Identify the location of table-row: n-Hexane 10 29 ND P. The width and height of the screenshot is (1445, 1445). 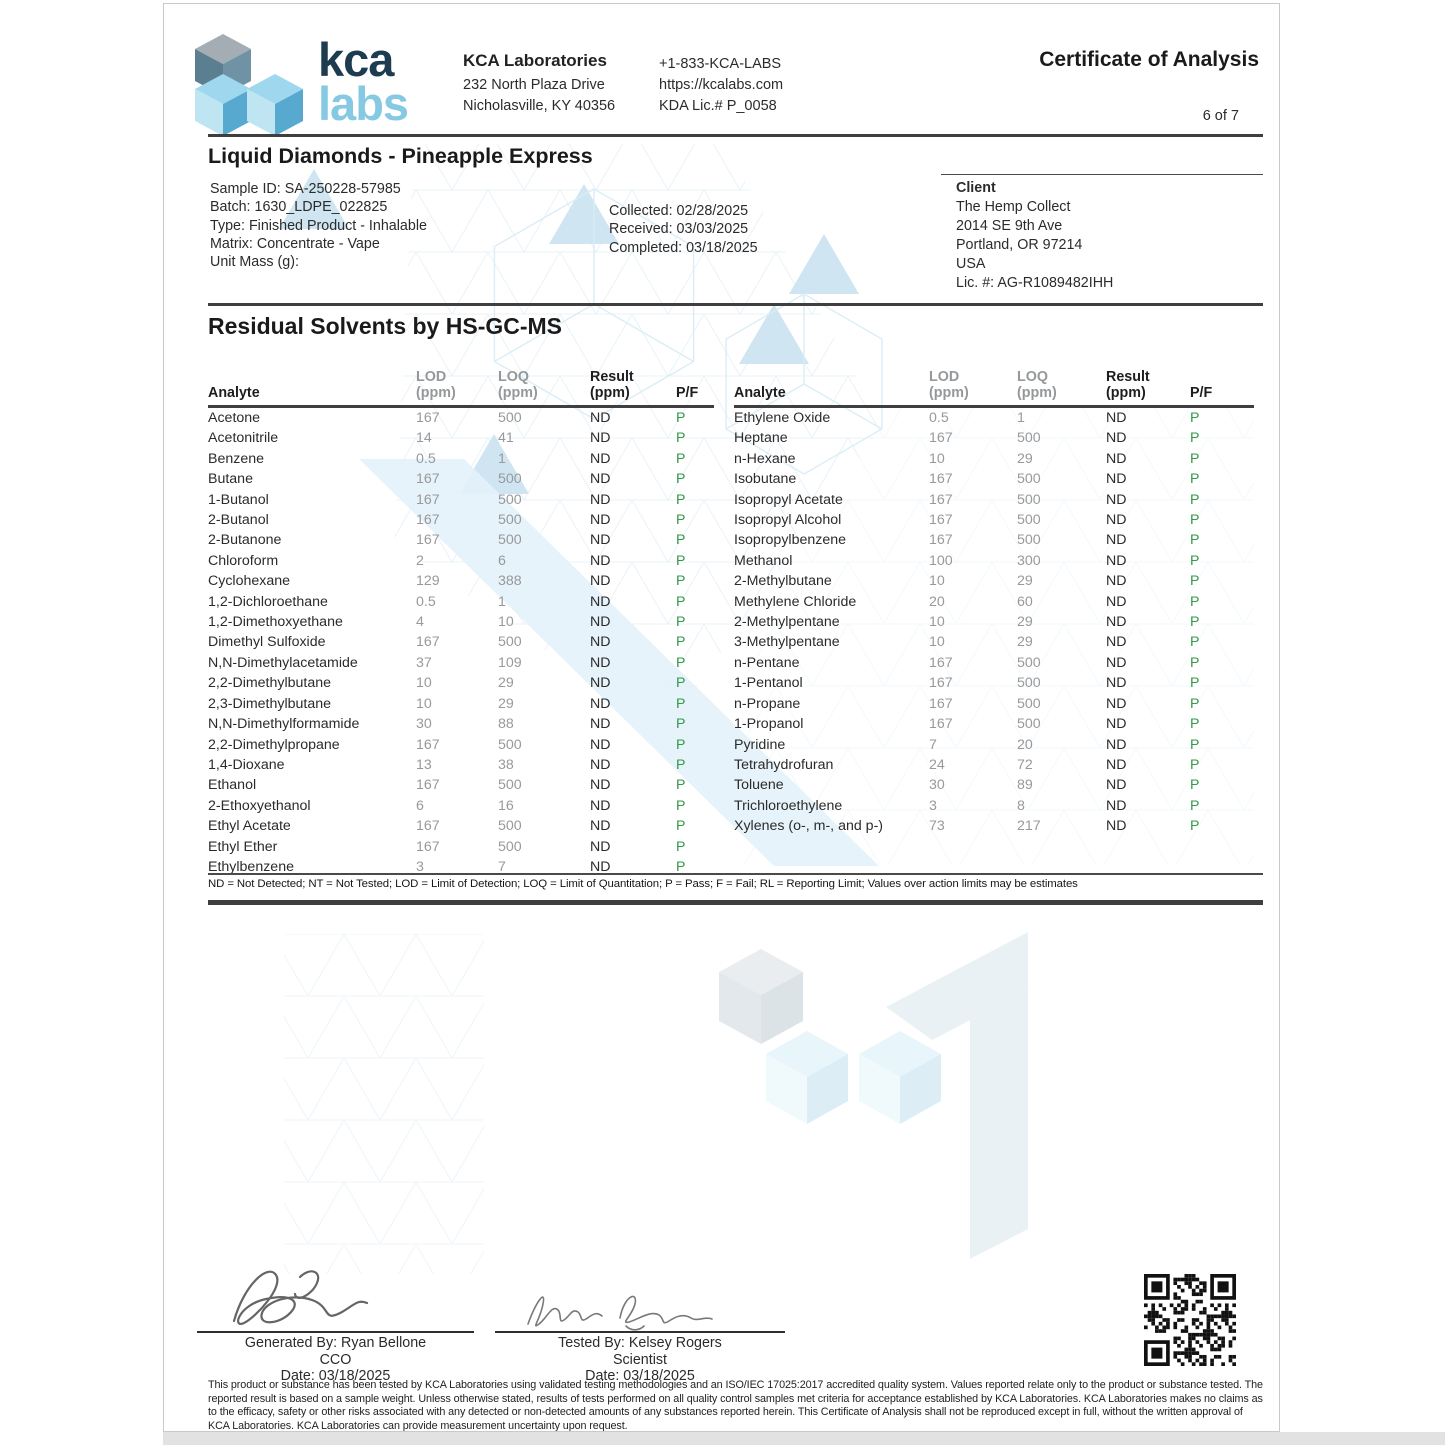
(994, 459).